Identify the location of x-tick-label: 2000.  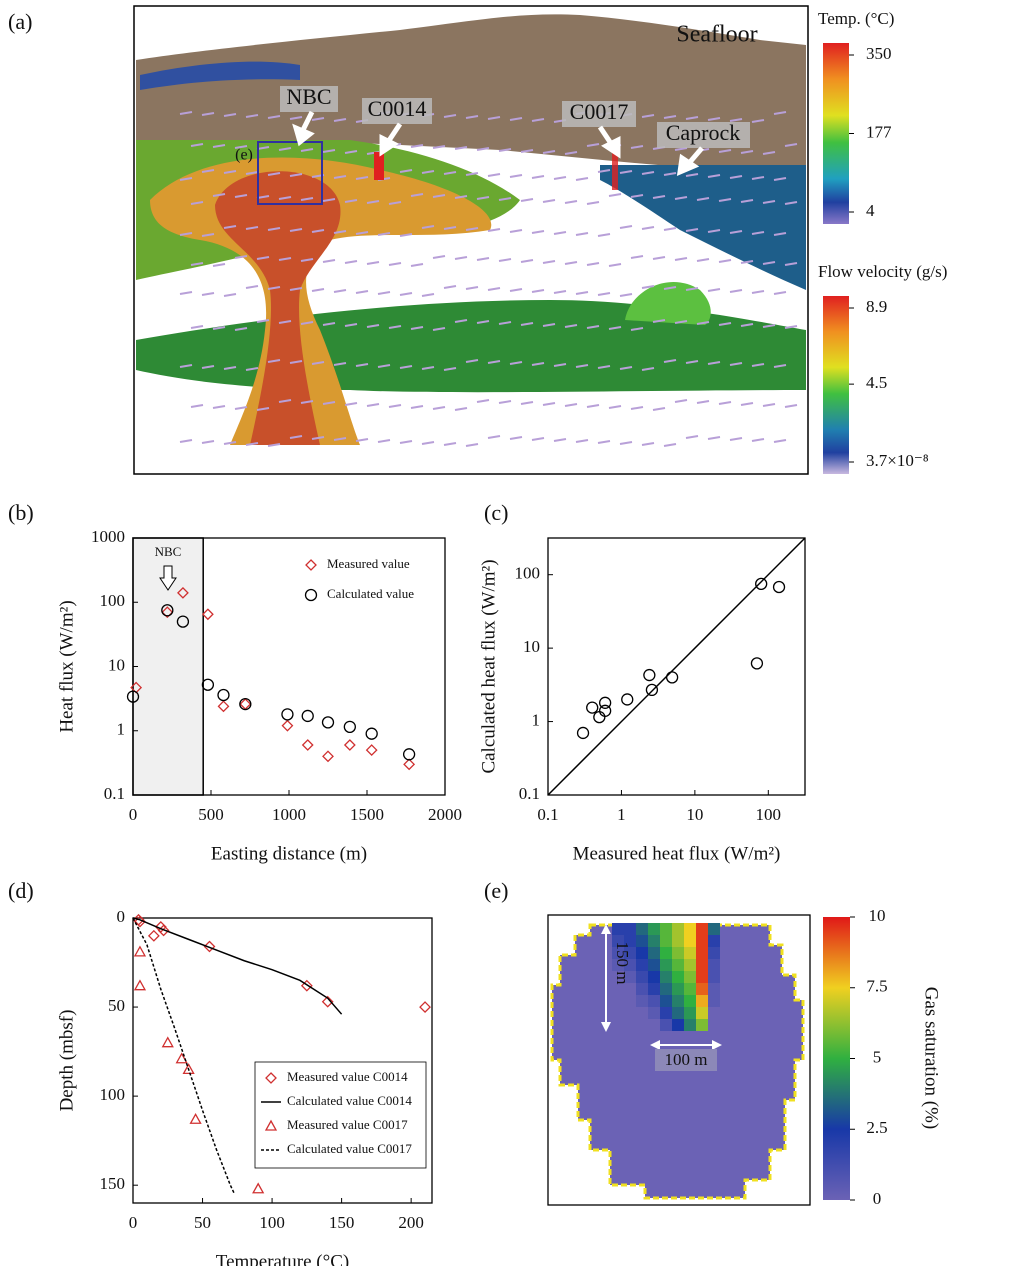
(445, 814).